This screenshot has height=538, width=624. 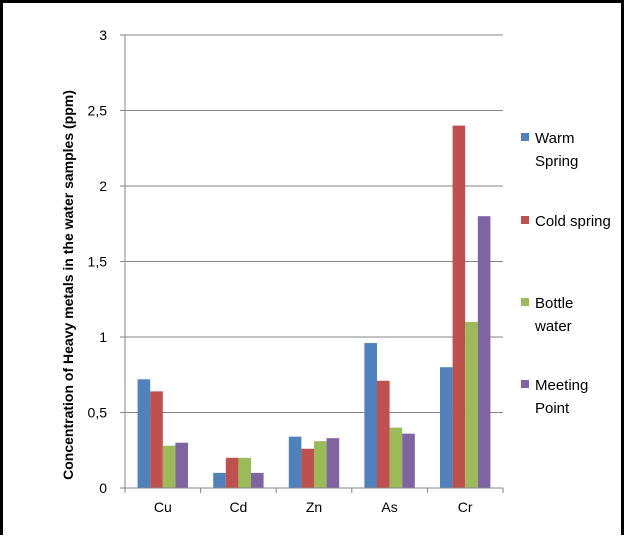 I want to click on bar-zn-cold-spring, so click(x=307, y=468).